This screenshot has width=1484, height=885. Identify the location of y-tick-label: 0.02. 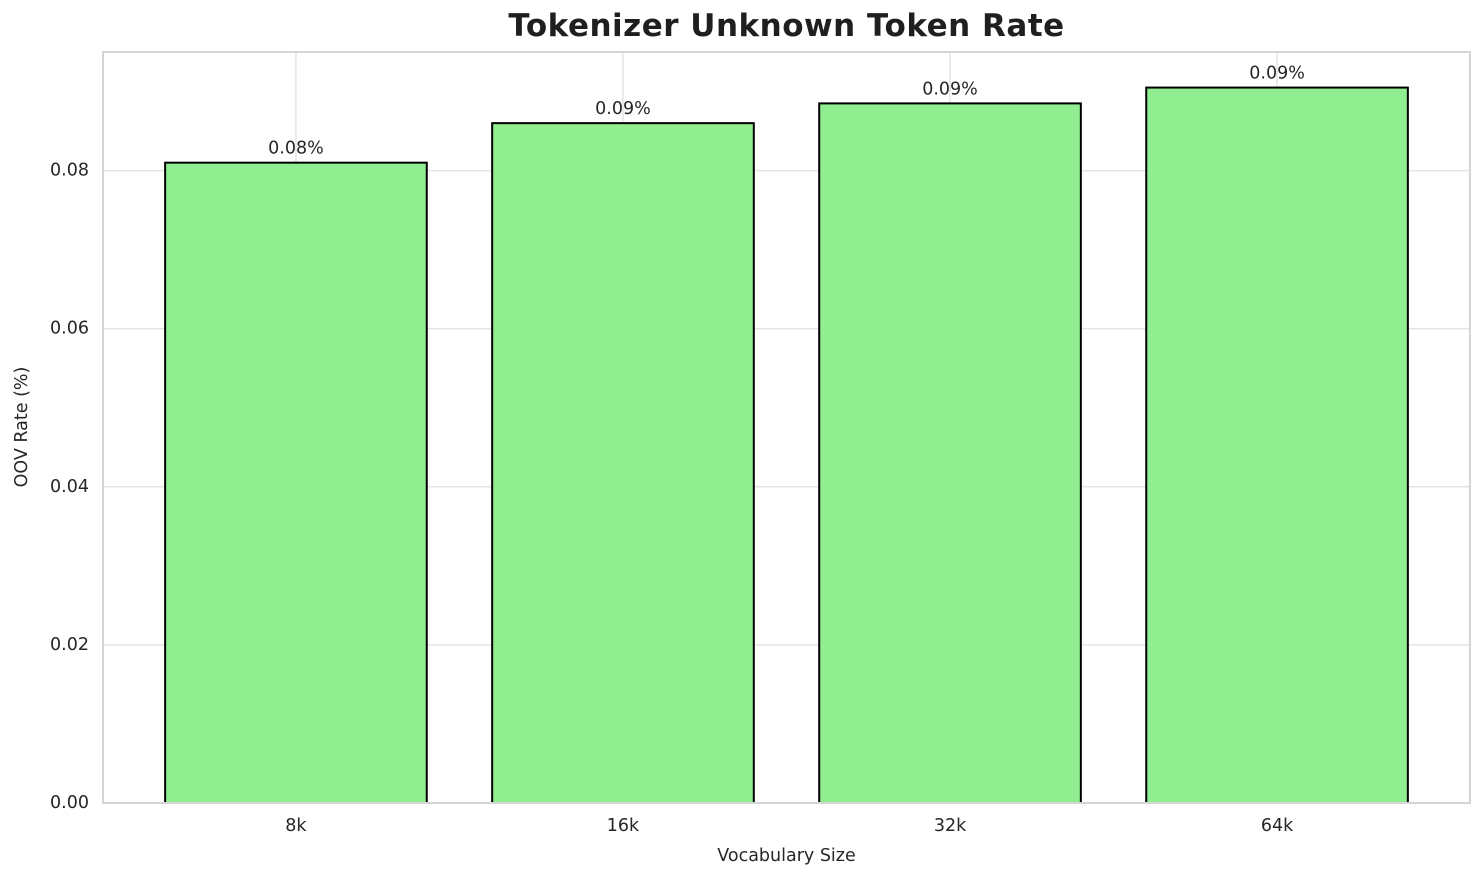
(69, 645).